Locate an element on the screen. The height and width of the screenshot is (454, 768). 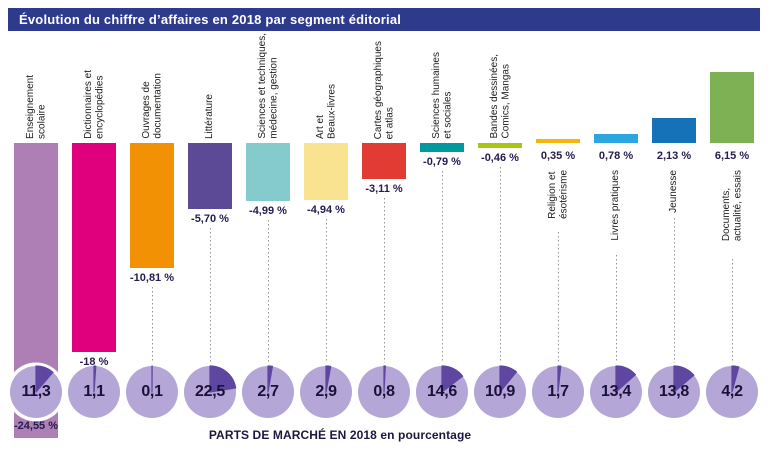
category-label-wrap: Cartes géographiques et atlas is located at coordinates (384, 90).